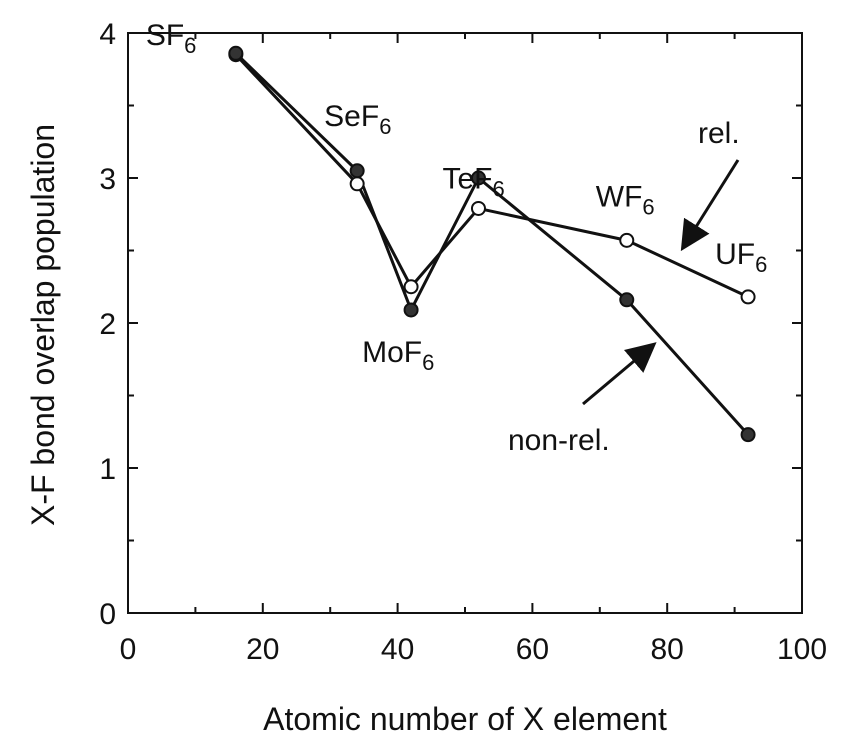 Image resolution: width=862 pixels, height=737 pixels. Describe the element at coordinates (262, 649) in the screenshot. I see `x-tick-label: 20` at that location.